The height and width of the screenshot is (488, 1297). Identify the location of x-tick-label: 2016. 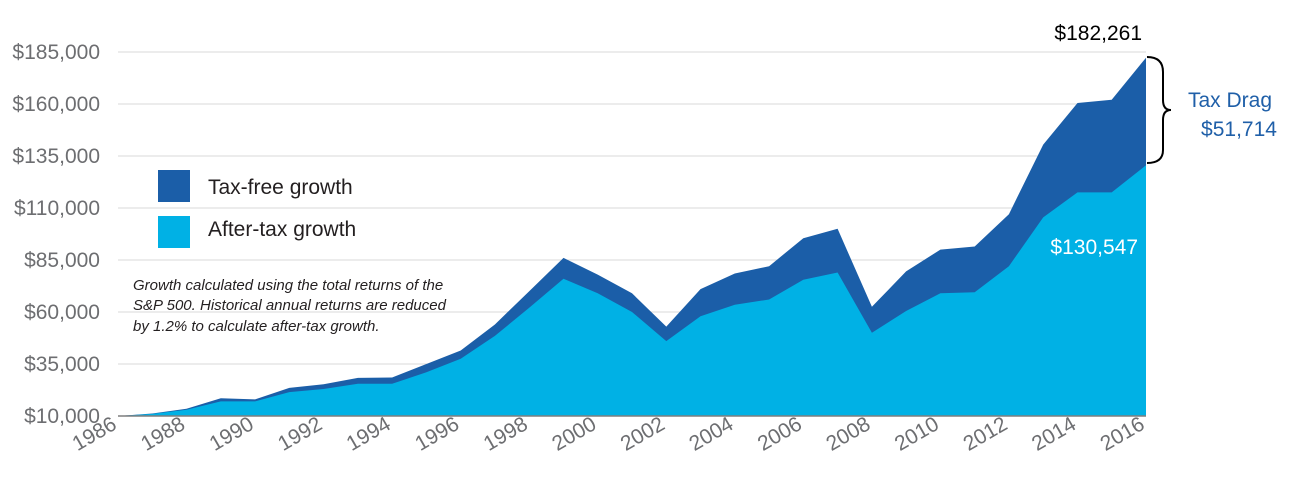
(1123, 433).